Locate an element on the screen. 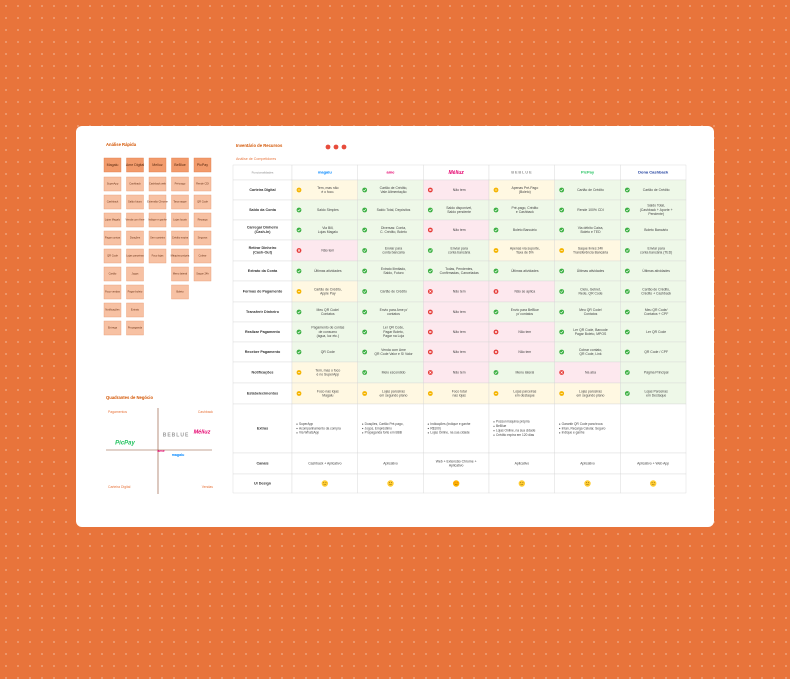  cell-text: Contatos + CPF is located at coordinates (656, 314).